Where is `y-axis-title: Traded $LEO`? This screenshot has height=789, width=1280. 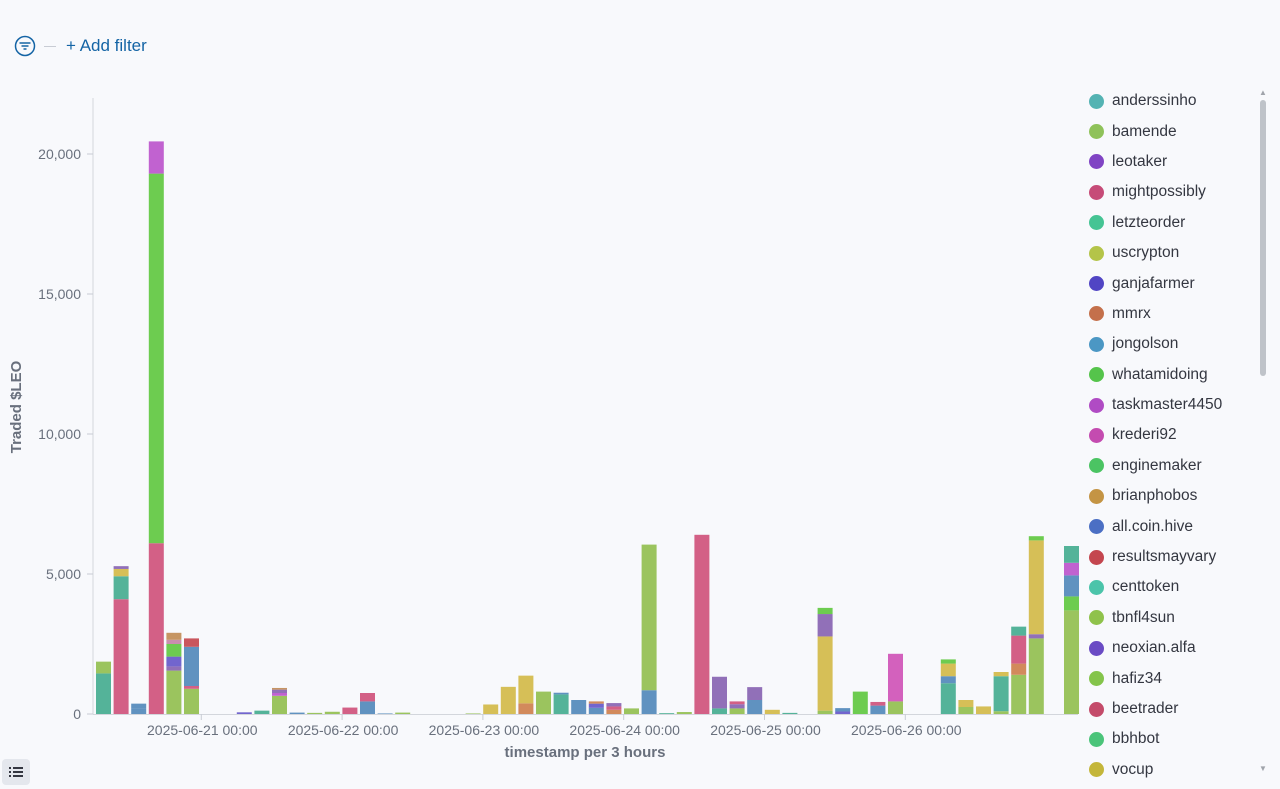
y-axis-title: Traded $LEO is located at coordinates (16, 406).